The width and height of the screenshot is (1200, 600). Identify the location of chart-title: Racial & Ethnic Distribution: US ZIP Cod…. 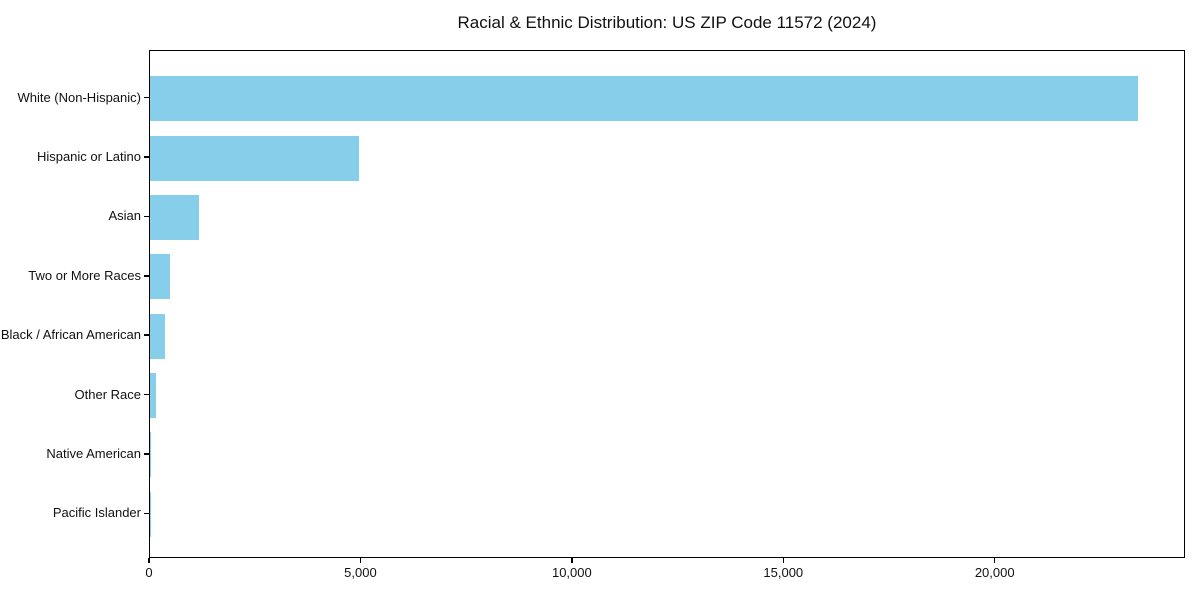
(667, 22).